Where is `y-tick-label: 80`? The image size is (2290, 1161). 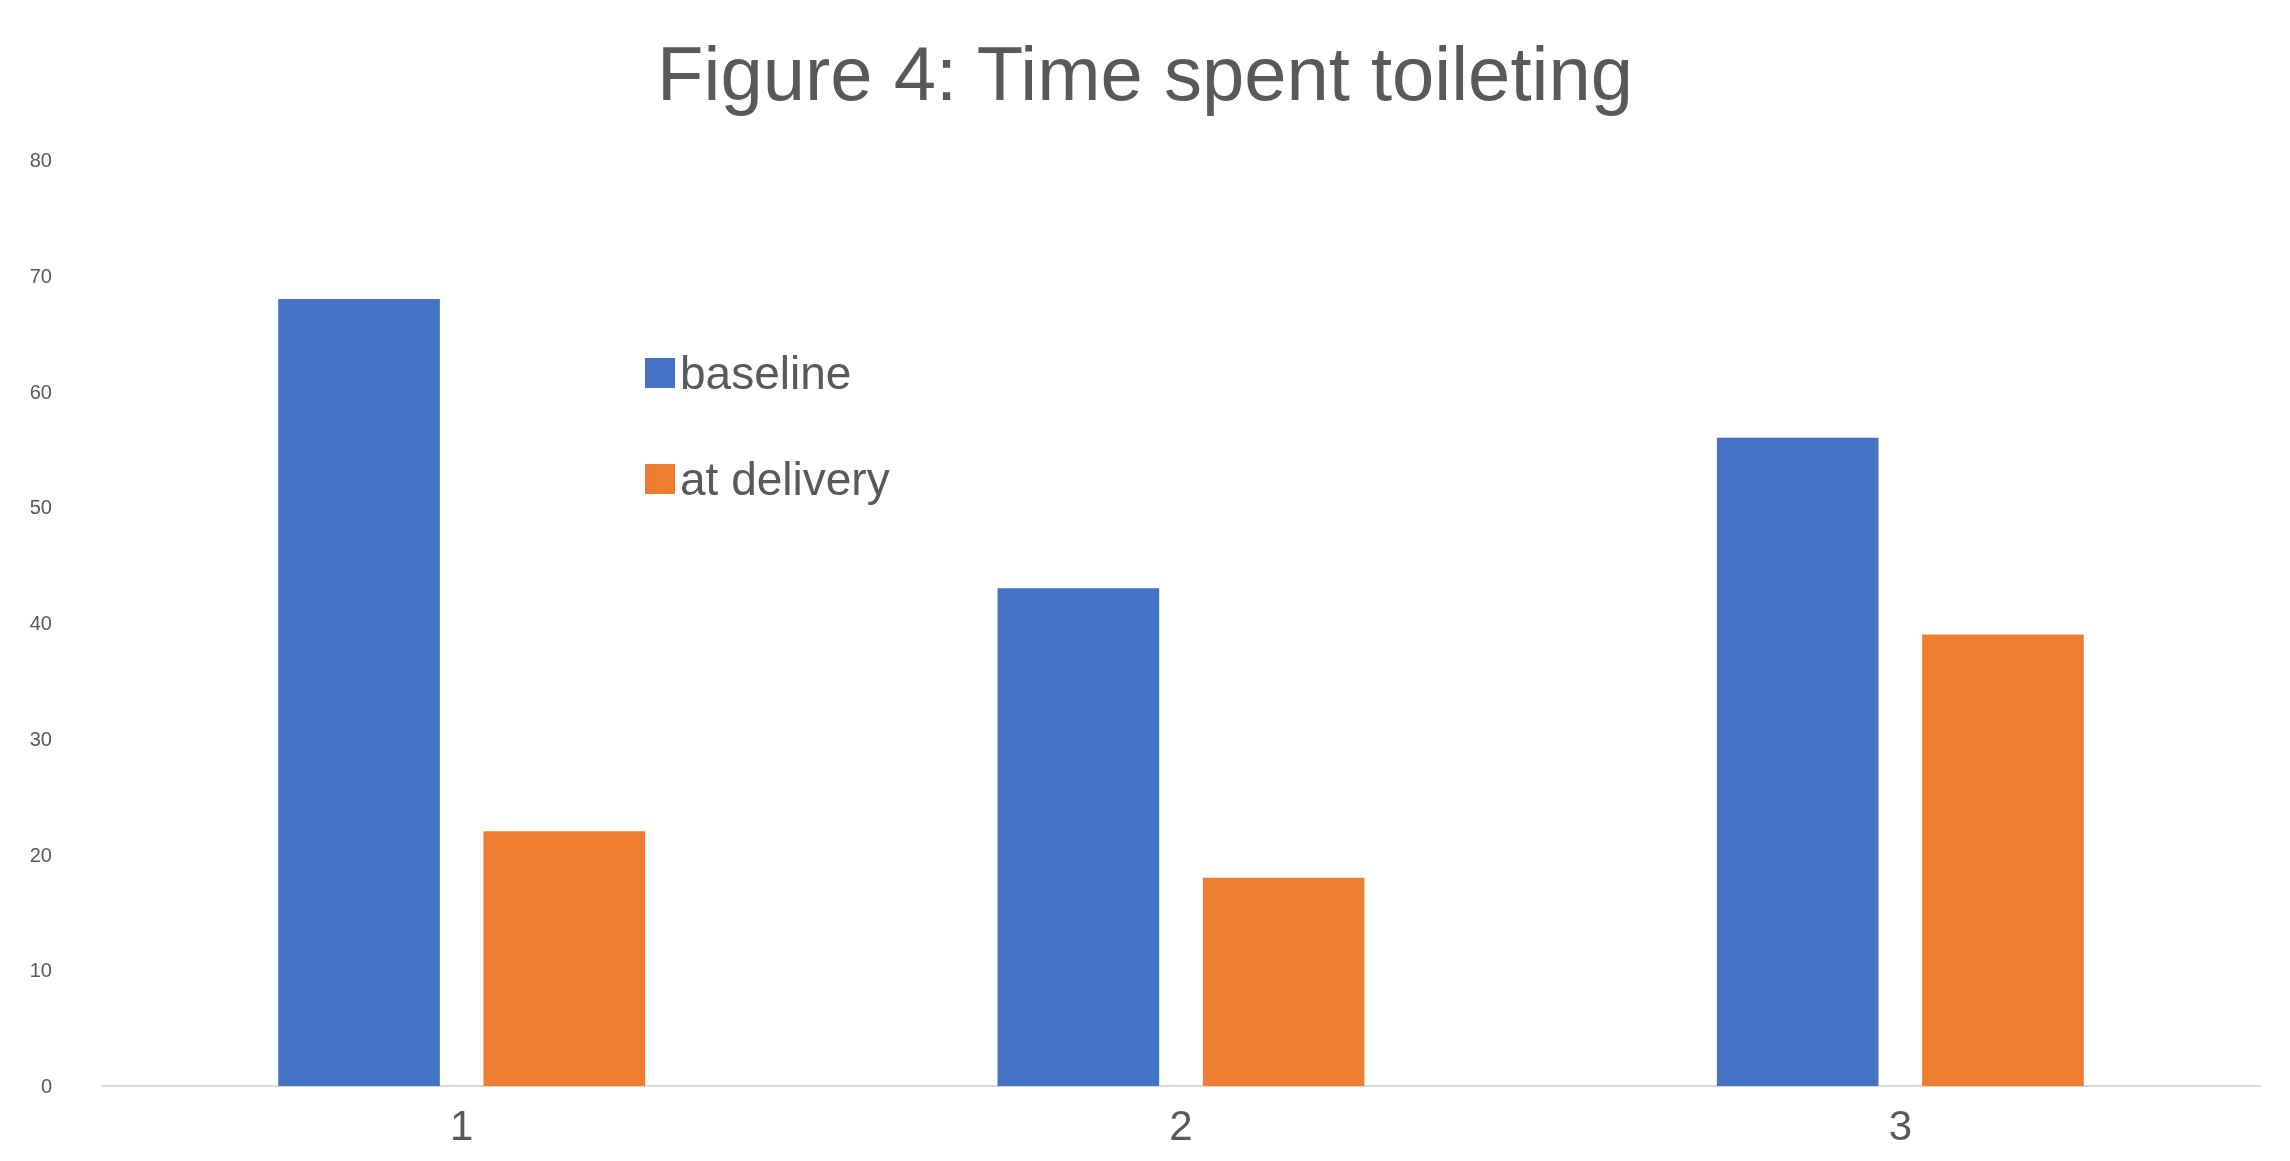
y-tick-label: 80 is located at coordinates (40, 160).